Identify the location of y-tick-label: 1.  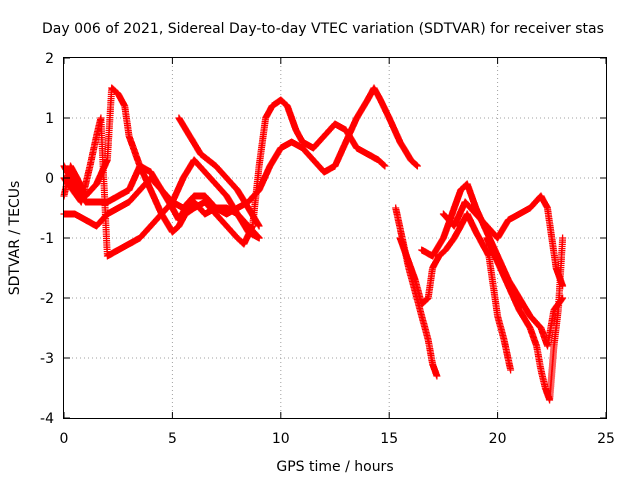
(49, 119).